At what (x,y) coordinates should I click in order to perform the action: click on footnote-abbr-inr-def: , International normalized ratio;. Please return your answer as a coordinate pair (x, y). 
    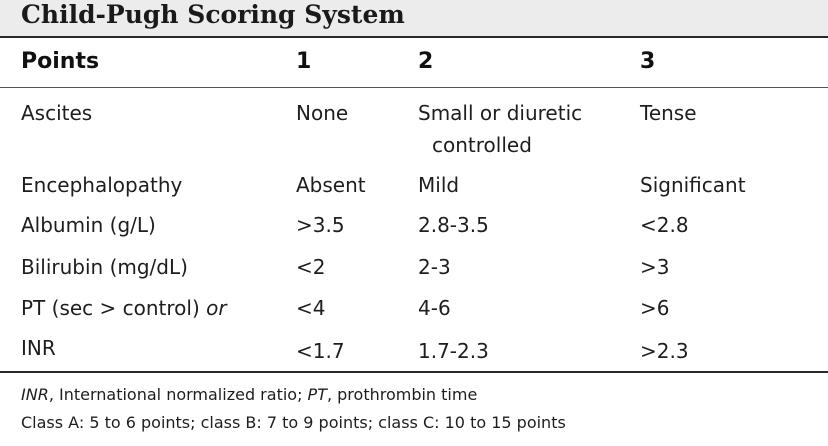
    Looking at the image, I should click on (178, 394).